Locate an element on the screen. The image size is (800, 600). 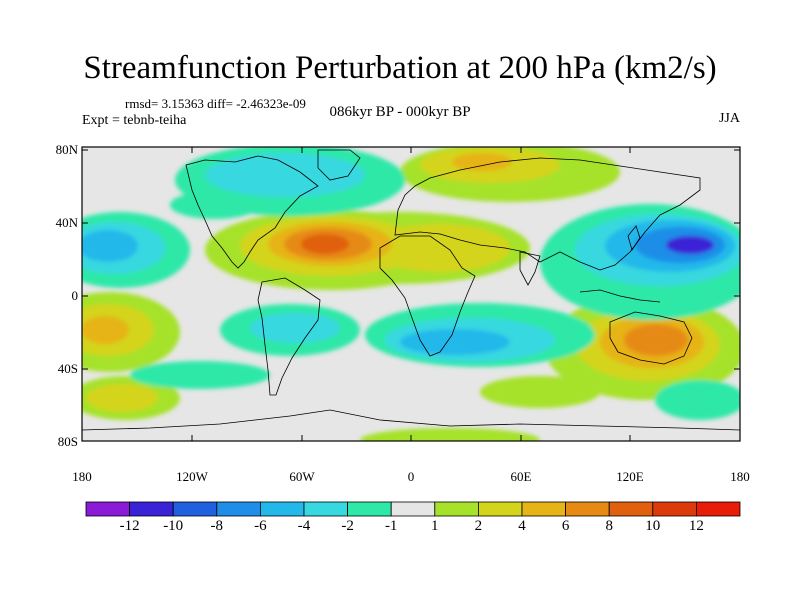
lon-label-120e: 120E is located at coordinates (630, 476).